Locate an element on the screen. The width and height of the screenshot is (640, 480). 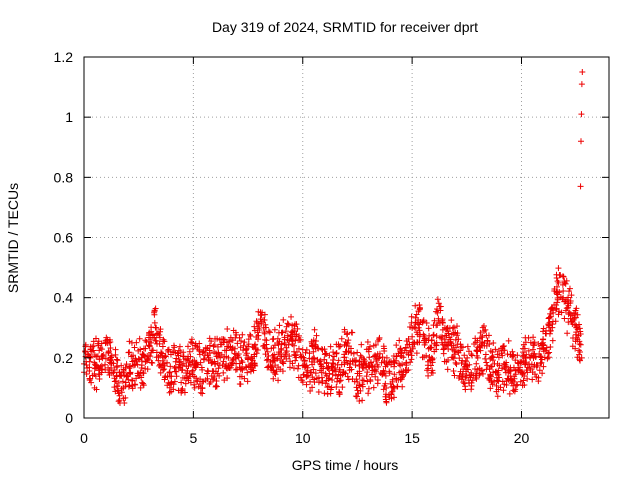
y-tick-label: 1 is located at coordinates (69, 117).